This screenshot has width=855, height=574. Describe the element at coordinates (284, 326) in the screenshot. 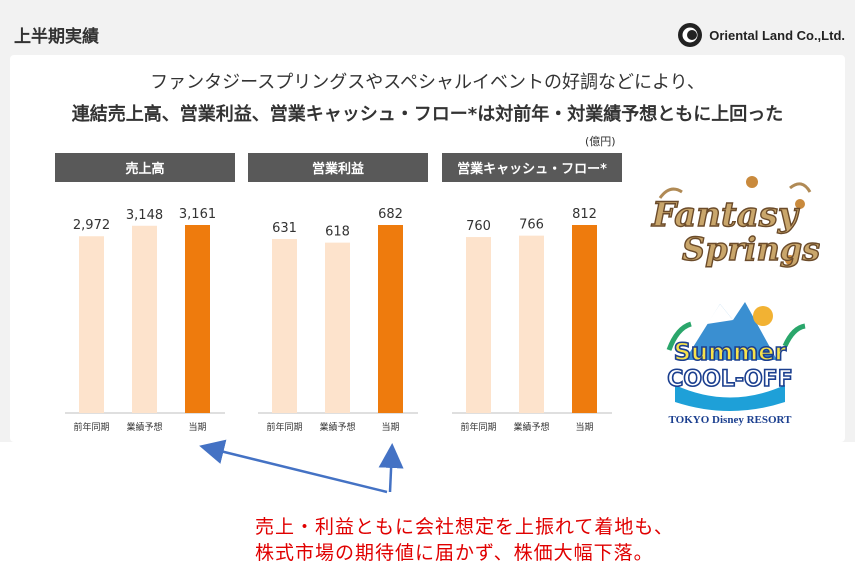

I see `operating-income-bar-prior-year` at that location.